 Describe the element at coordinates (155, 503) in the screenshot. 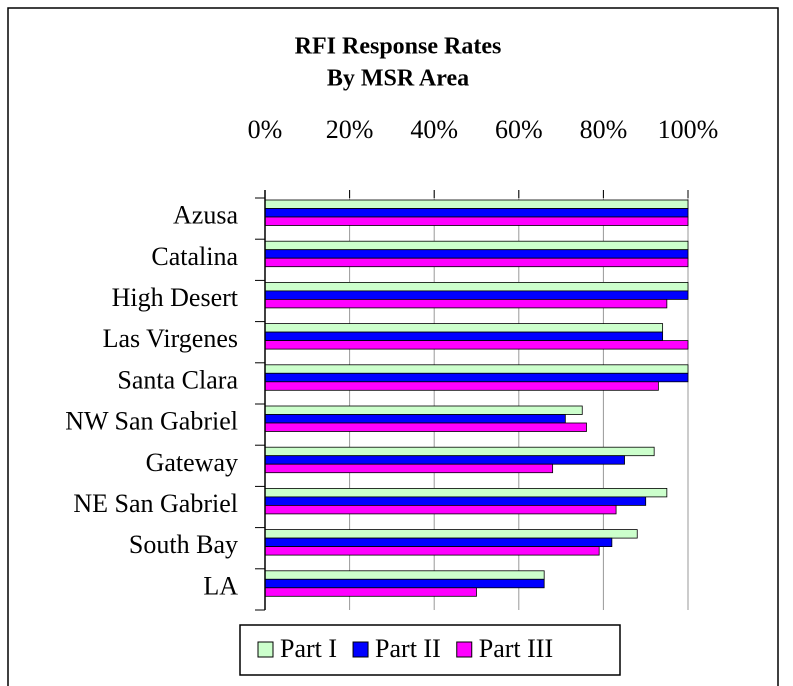

I see `y-tick-label: NE San Gabriel` at that location.